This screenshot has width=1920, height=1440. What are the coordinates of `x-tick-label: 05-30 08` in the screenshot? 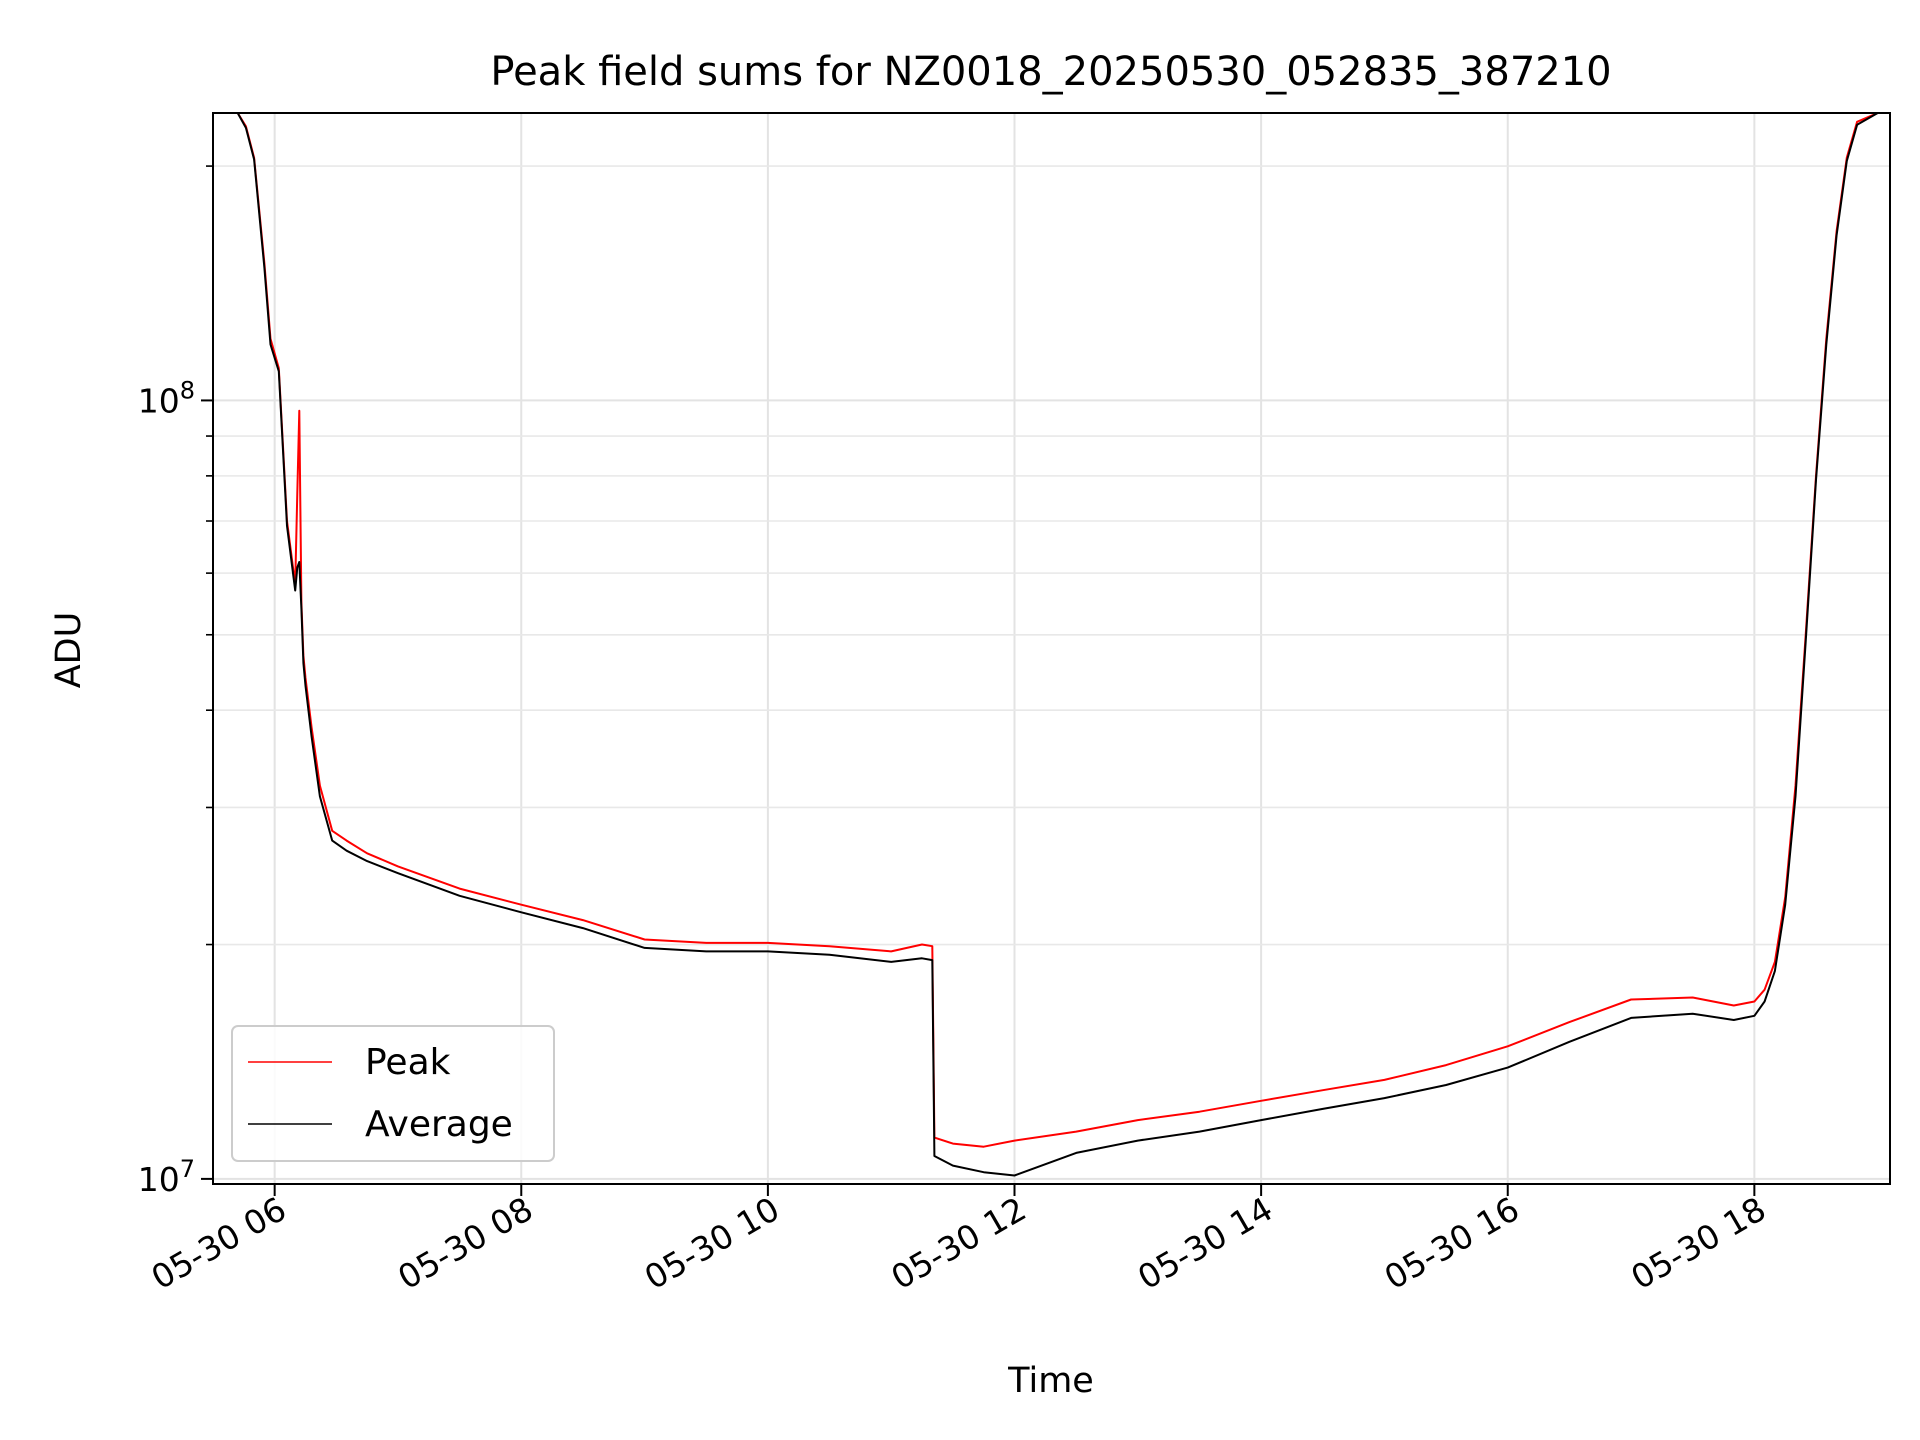 It's located at (465, 1243).